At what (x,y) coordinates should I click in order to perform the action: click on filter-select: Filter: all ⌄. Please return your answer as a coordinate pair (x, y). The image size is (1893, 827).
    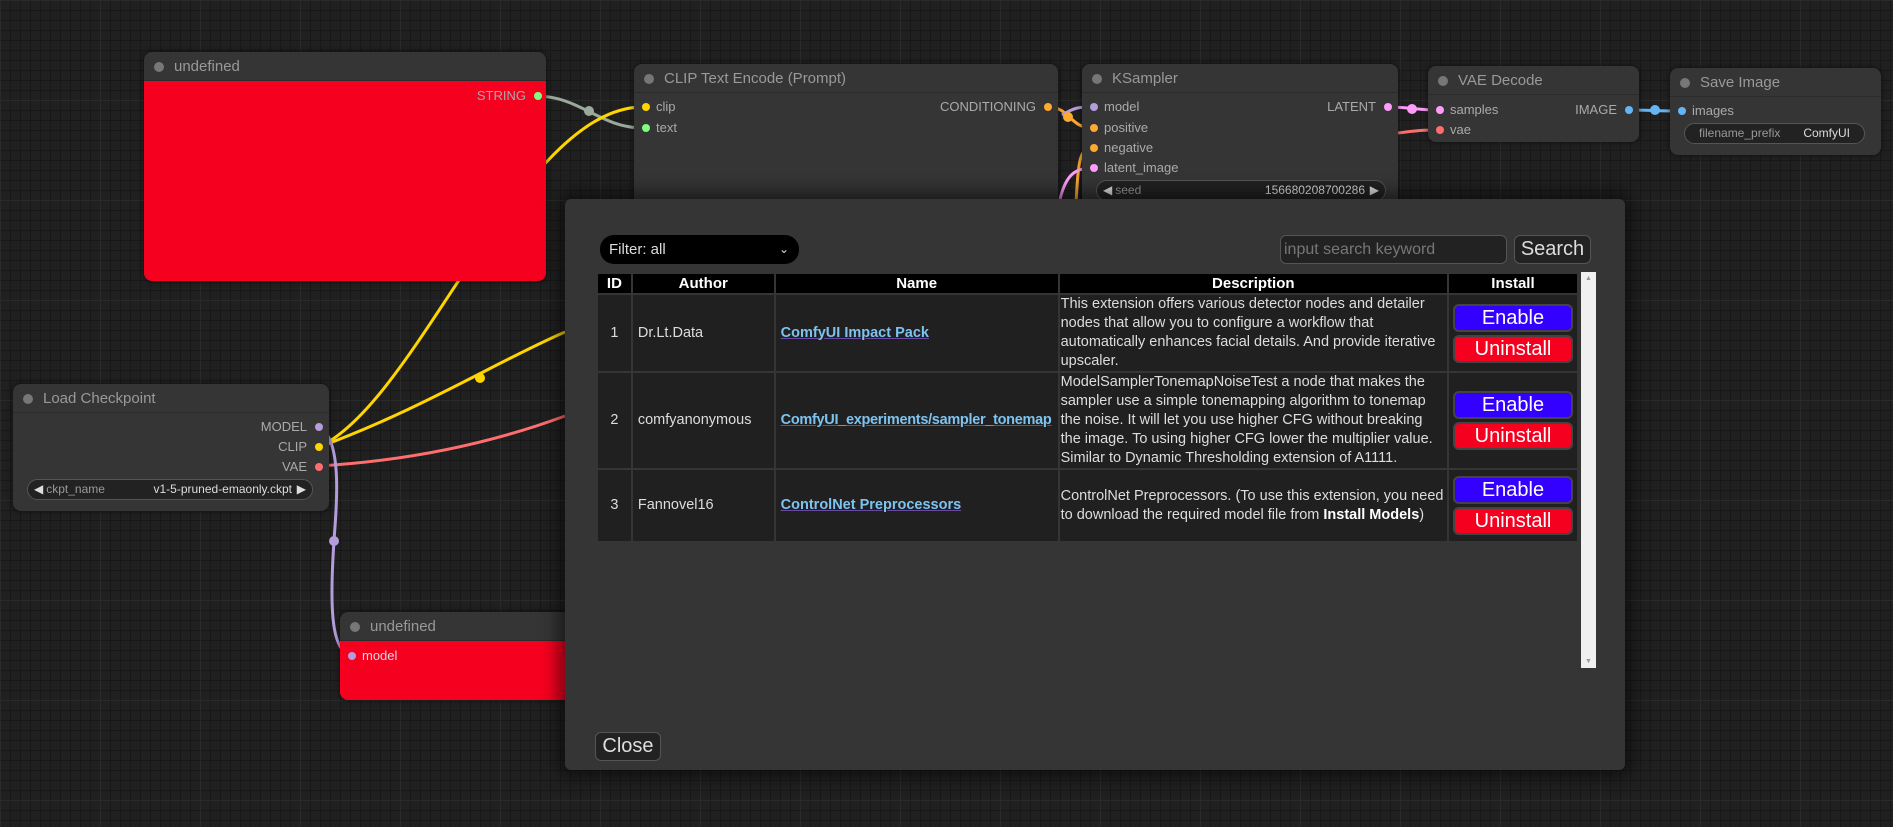
    Looking at the image, I should click on (699, 249).